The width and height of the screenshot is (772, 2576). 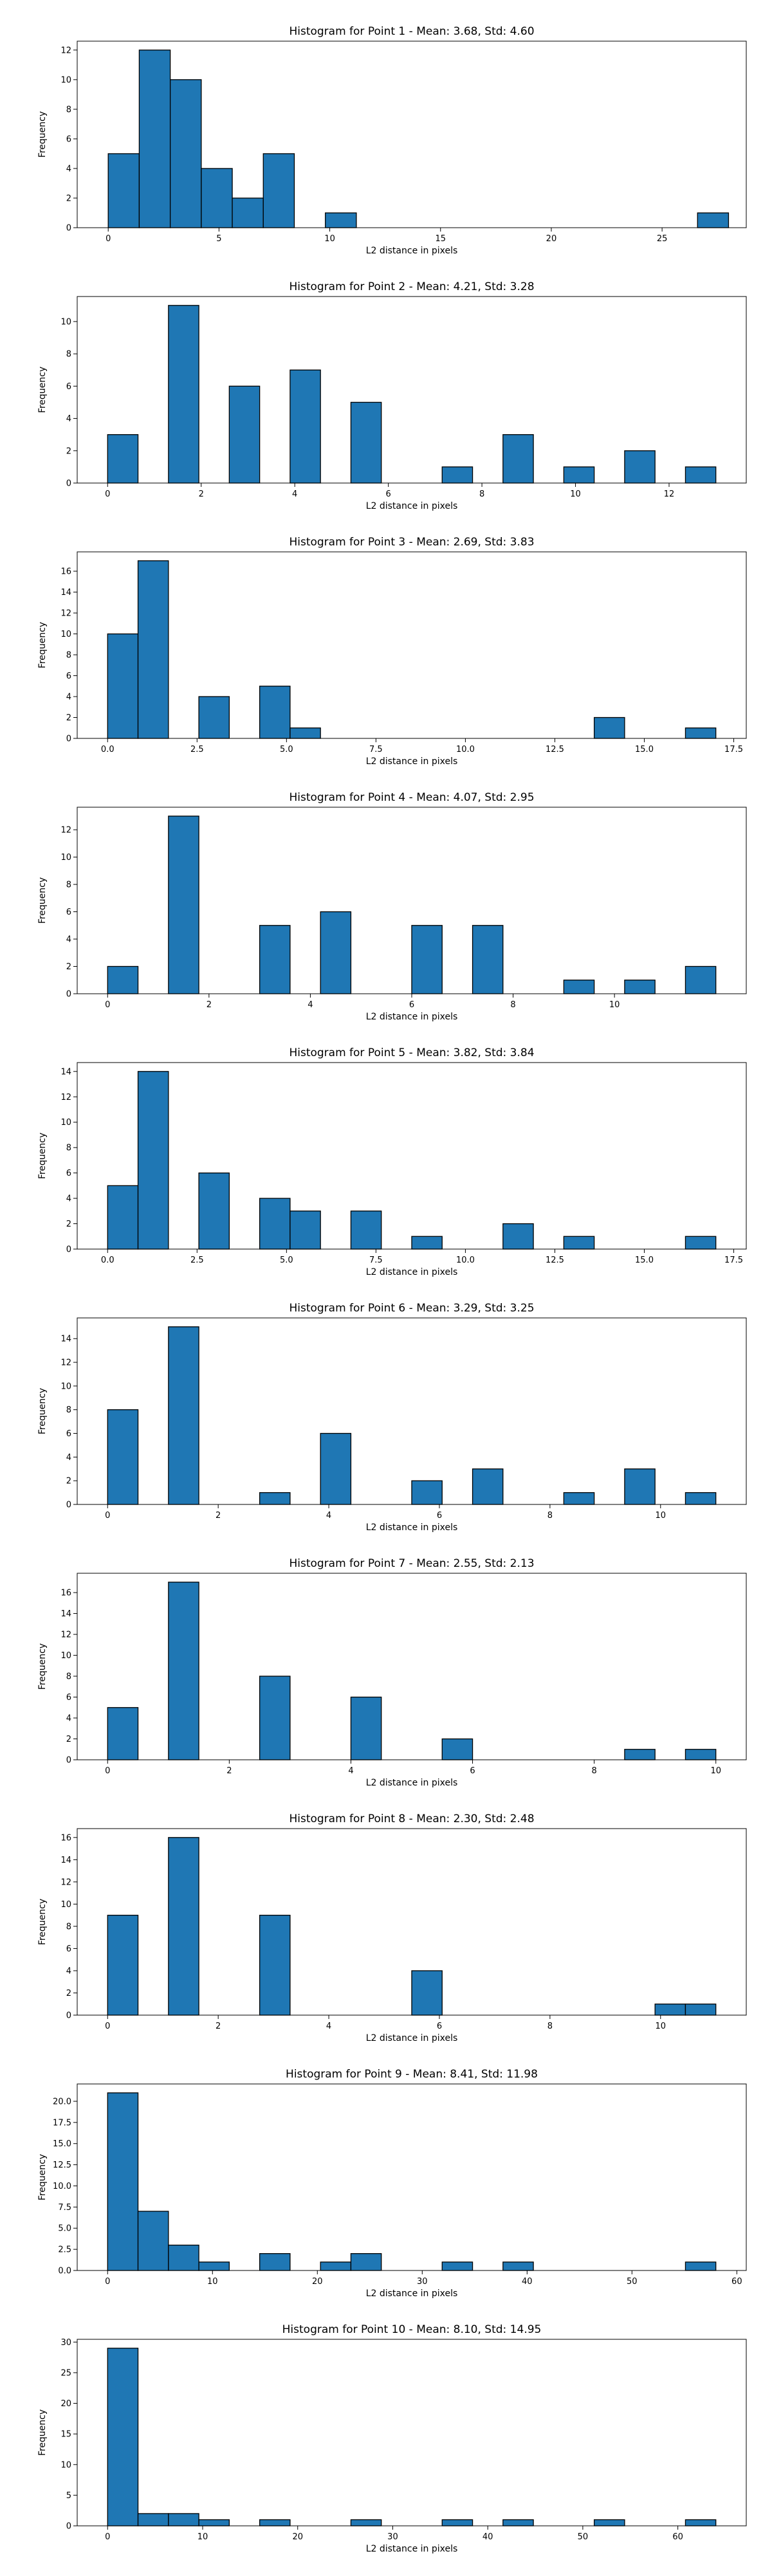 I want to click on x-tick-label: 5.0, so click(x=286, y=1260).